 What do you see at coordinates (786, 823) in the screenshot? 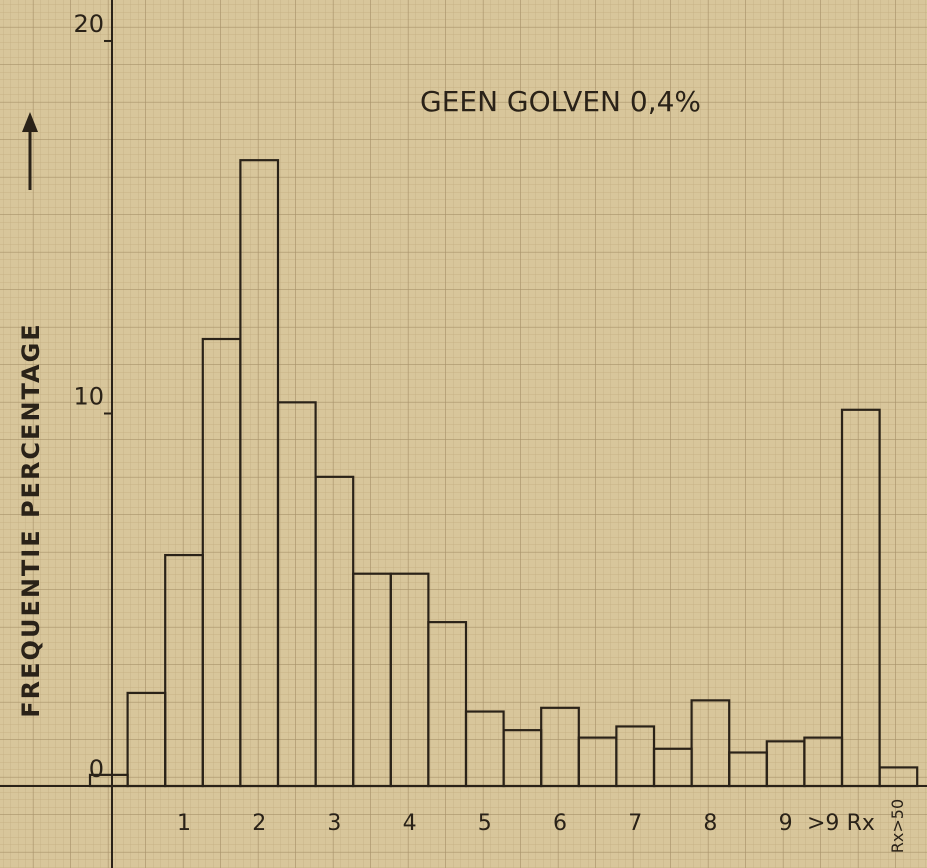
I see `x-tick-label: 9` at bounding box center [786, 823].